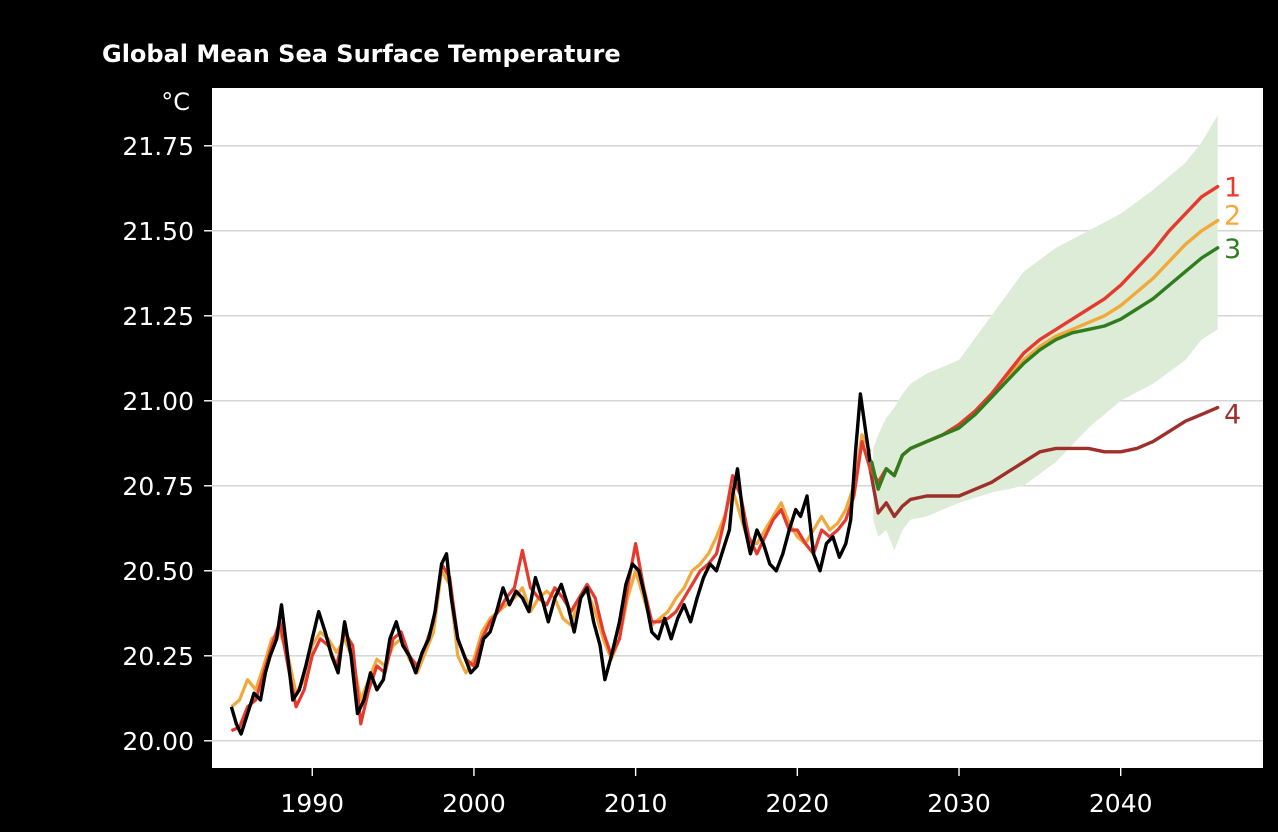 Image resolution: width=1278 pixels, height=832 pixels. I want to click on series-2-label: 2, so click(1232, 216).